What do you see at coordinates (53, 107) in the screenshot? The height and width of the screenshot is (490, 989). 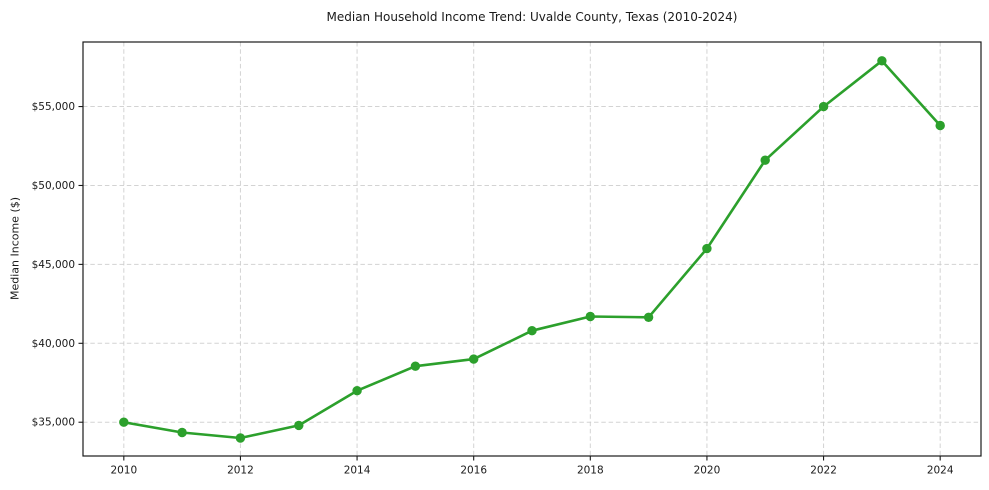 I see `y-tick-label: $55,000` at bounding box center [53, 107].